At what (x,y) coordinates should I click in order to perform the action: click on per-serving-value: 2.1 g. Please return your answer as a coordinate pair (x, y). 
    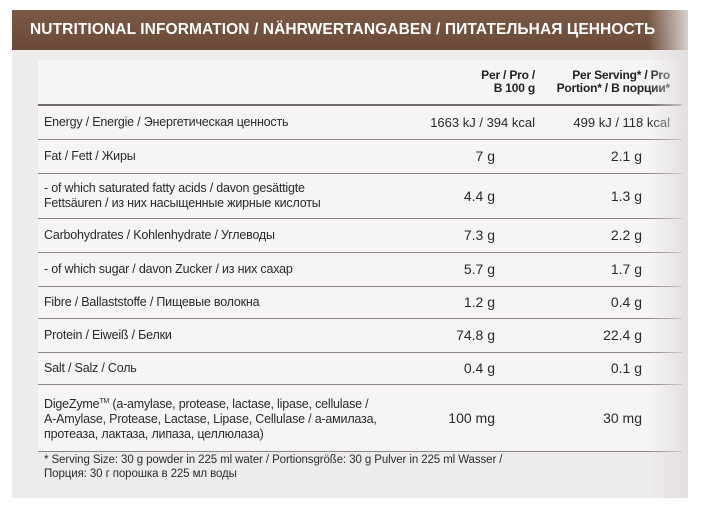
    Looking at the image, I should click on (626, 156).